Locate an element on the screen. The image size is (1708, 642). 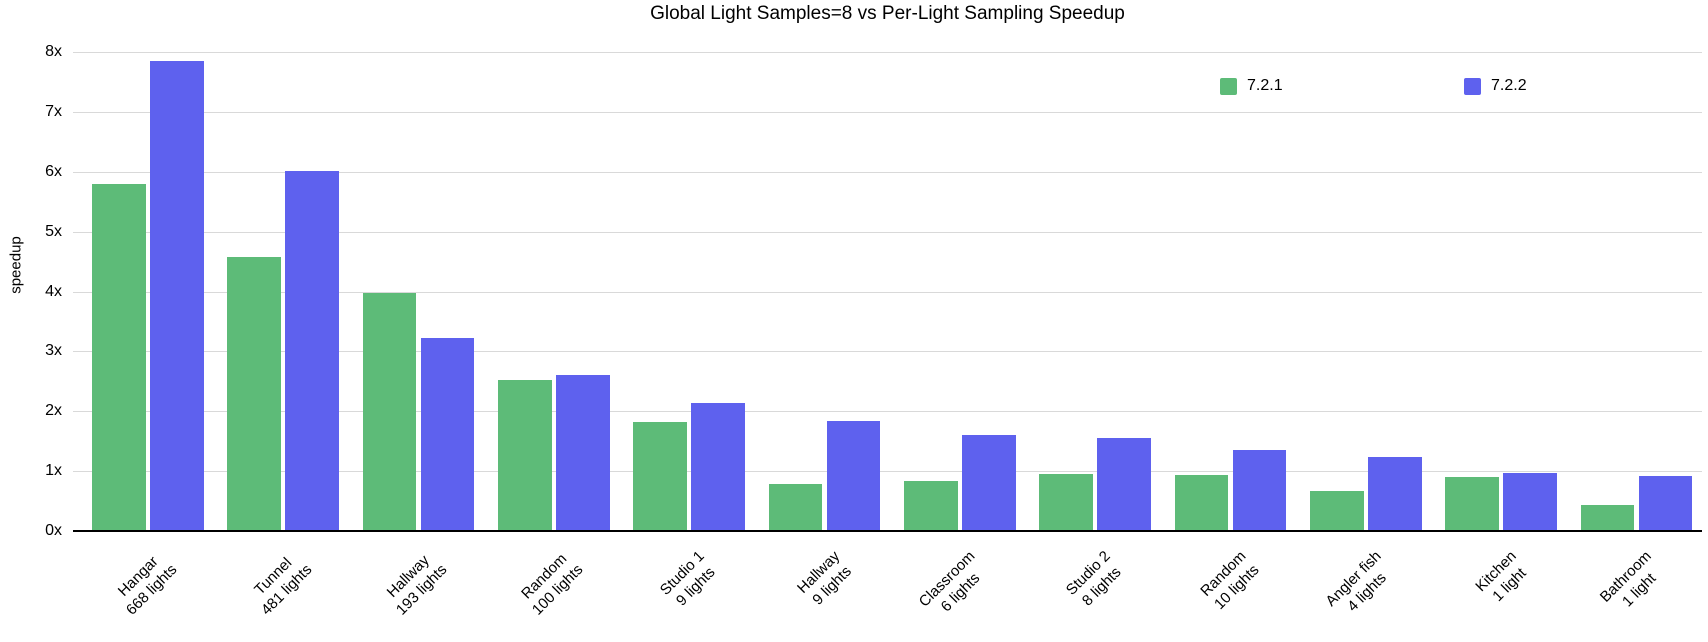
legend-item-721: 7.2.1 is located at coordinates (1251, 86).